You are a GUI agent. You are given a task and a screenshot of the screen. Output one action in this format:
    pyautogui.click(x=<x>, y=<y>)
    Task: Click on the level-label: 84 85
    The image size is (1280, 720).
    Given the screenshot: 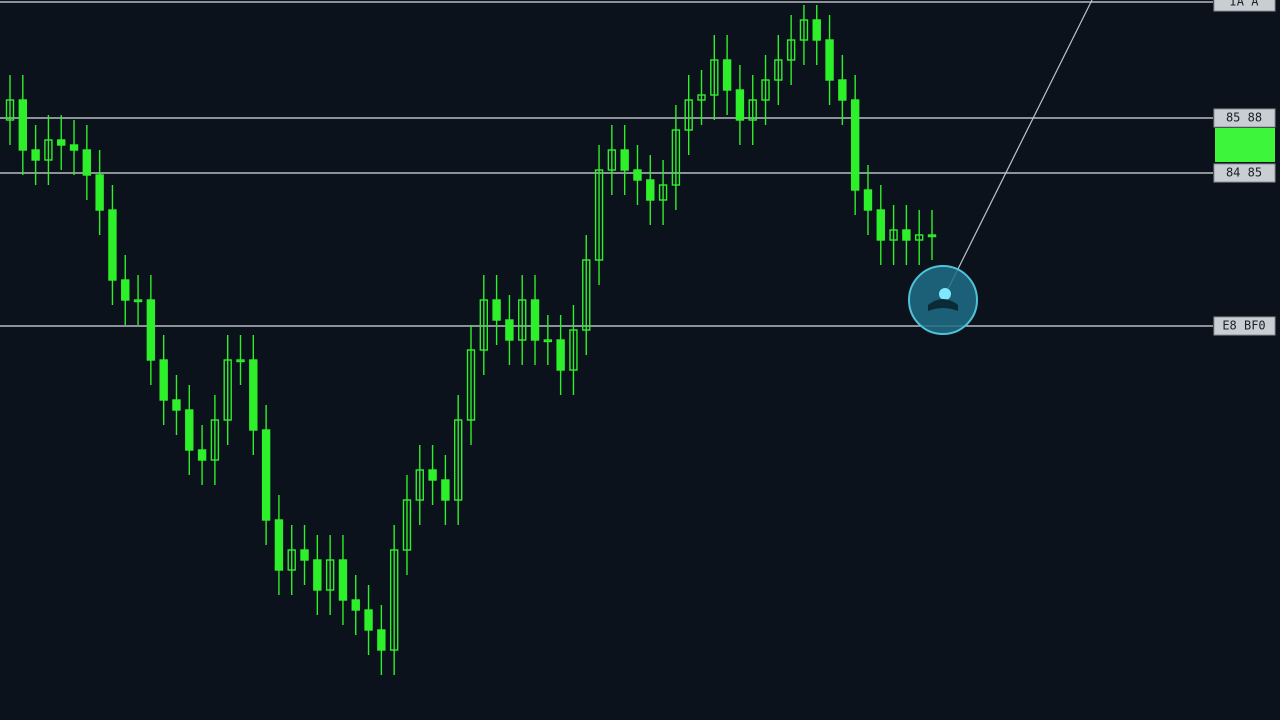 What is the action you would take?
    pyautogui.click(x=1244, y=173)
    